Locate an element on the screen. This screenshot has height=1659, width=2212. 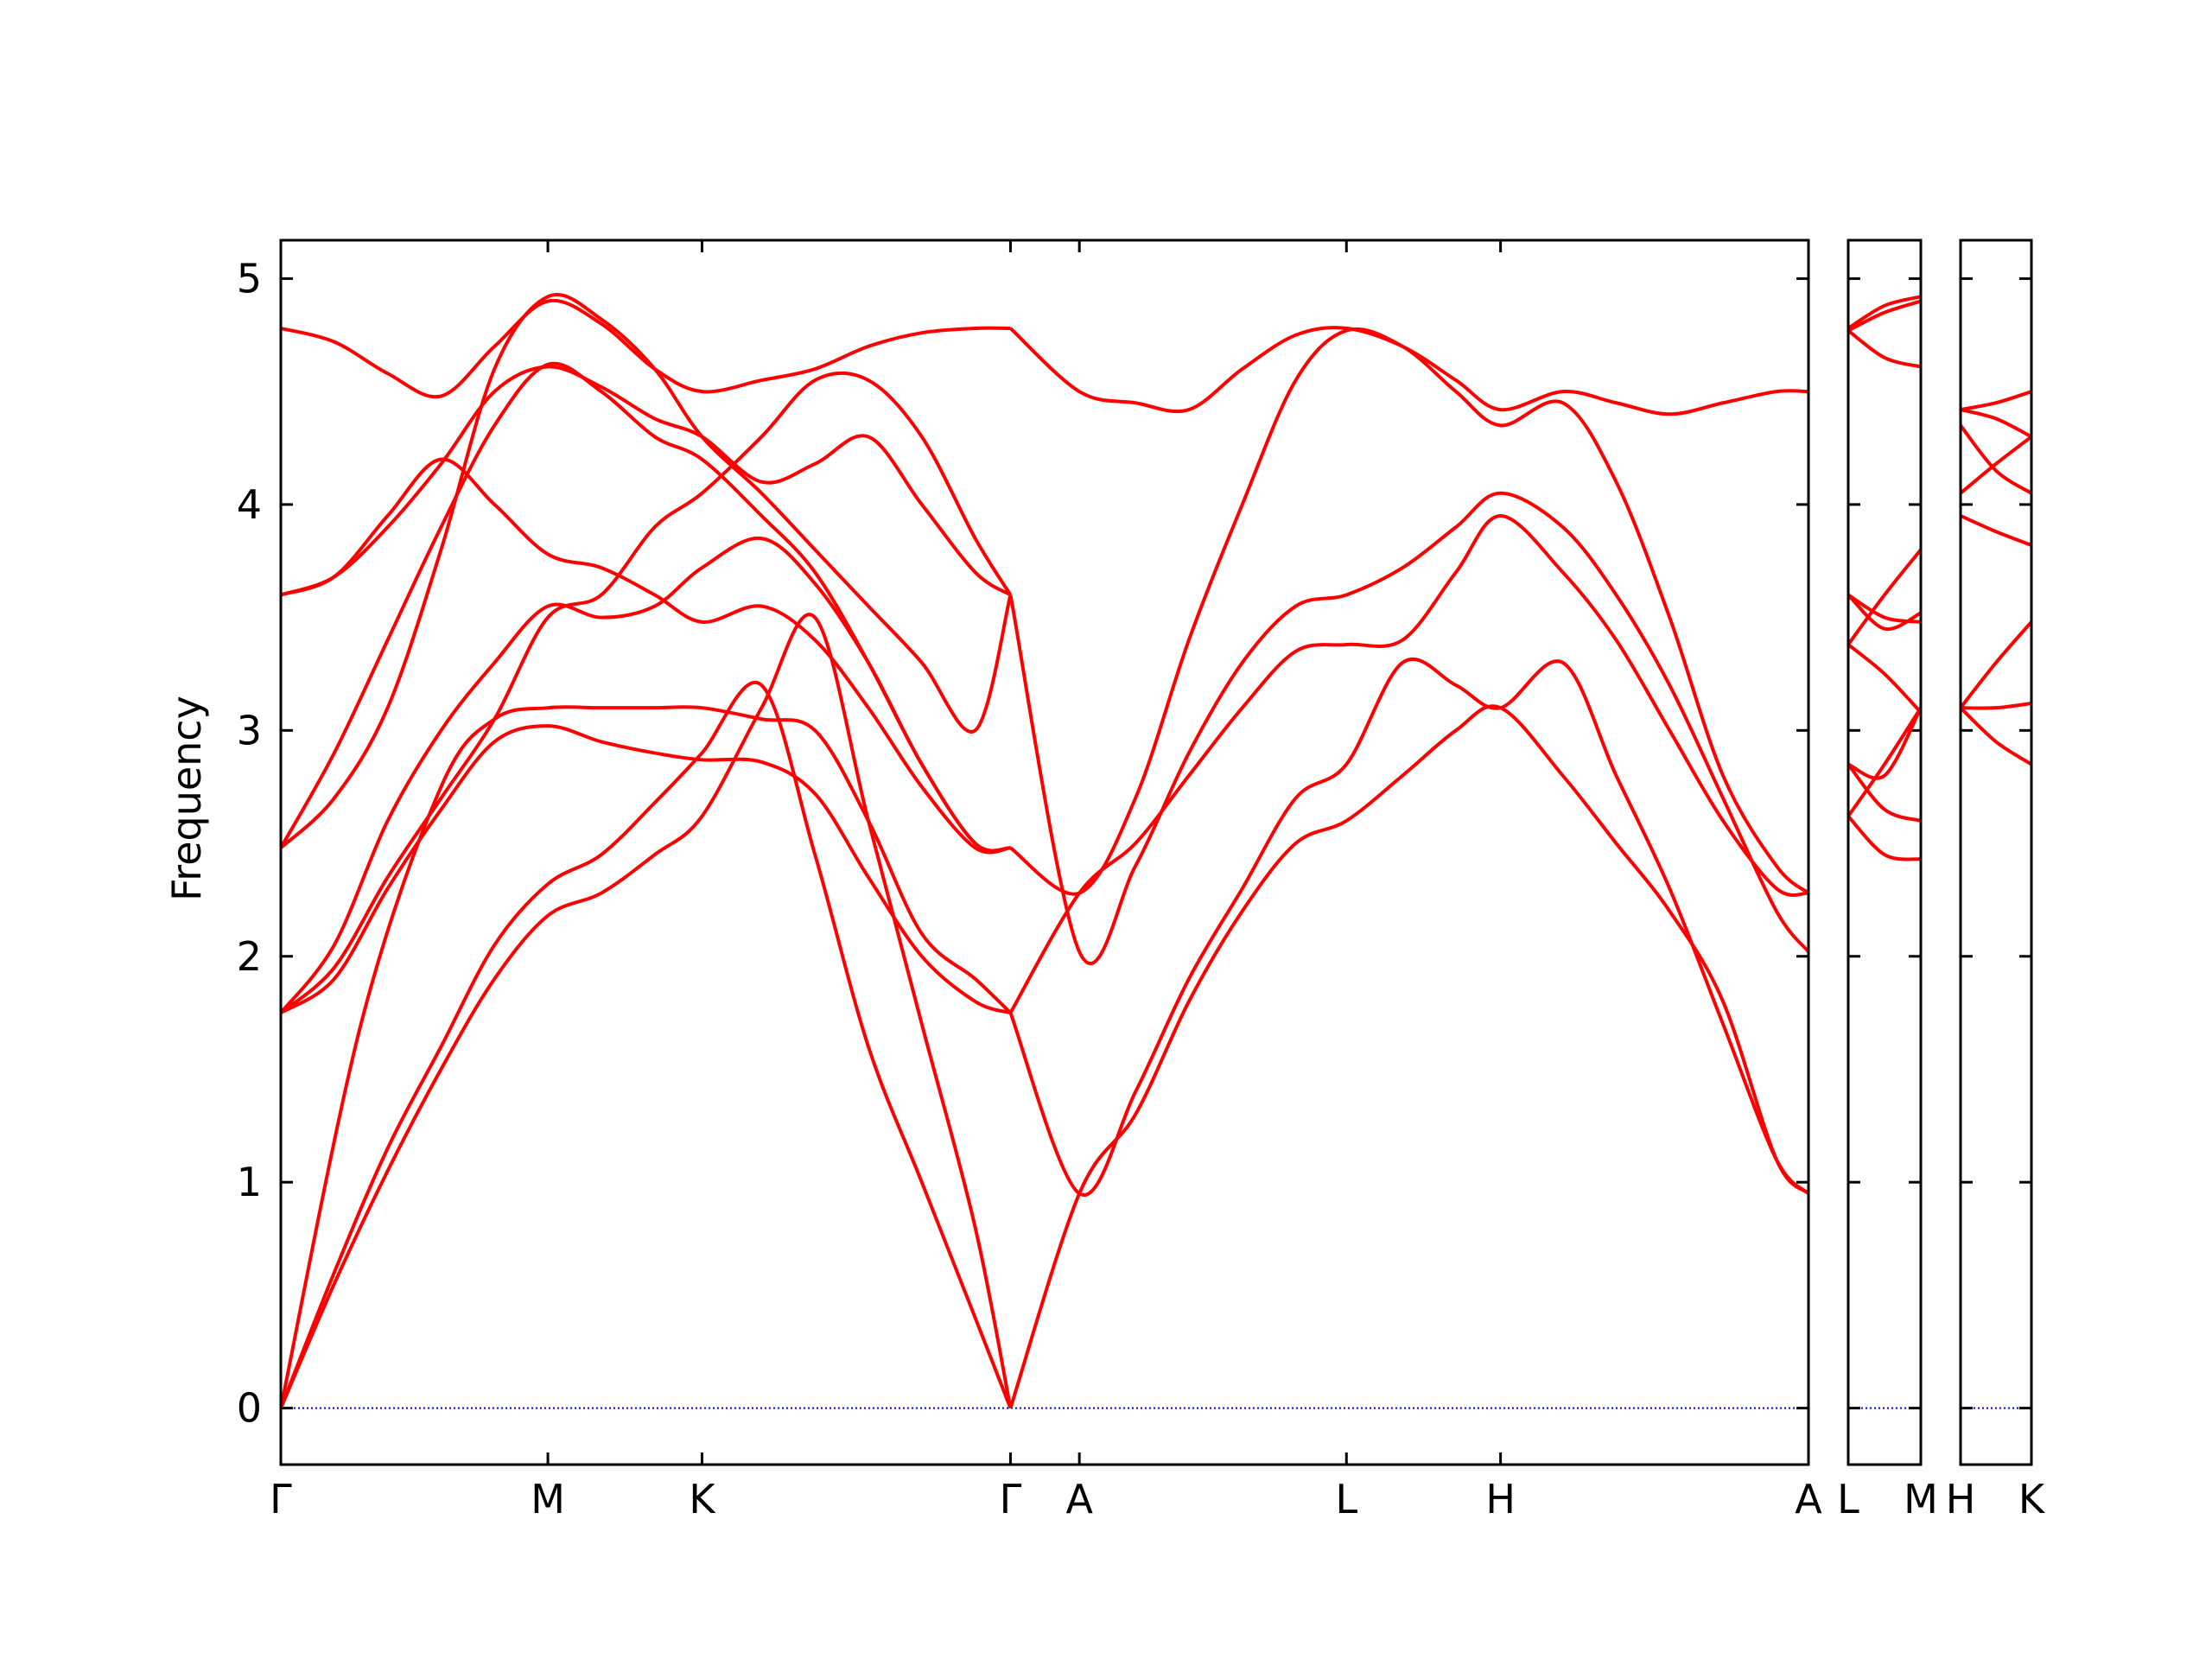
y-axis-label: Frequency is located at coordinates (186, 798).